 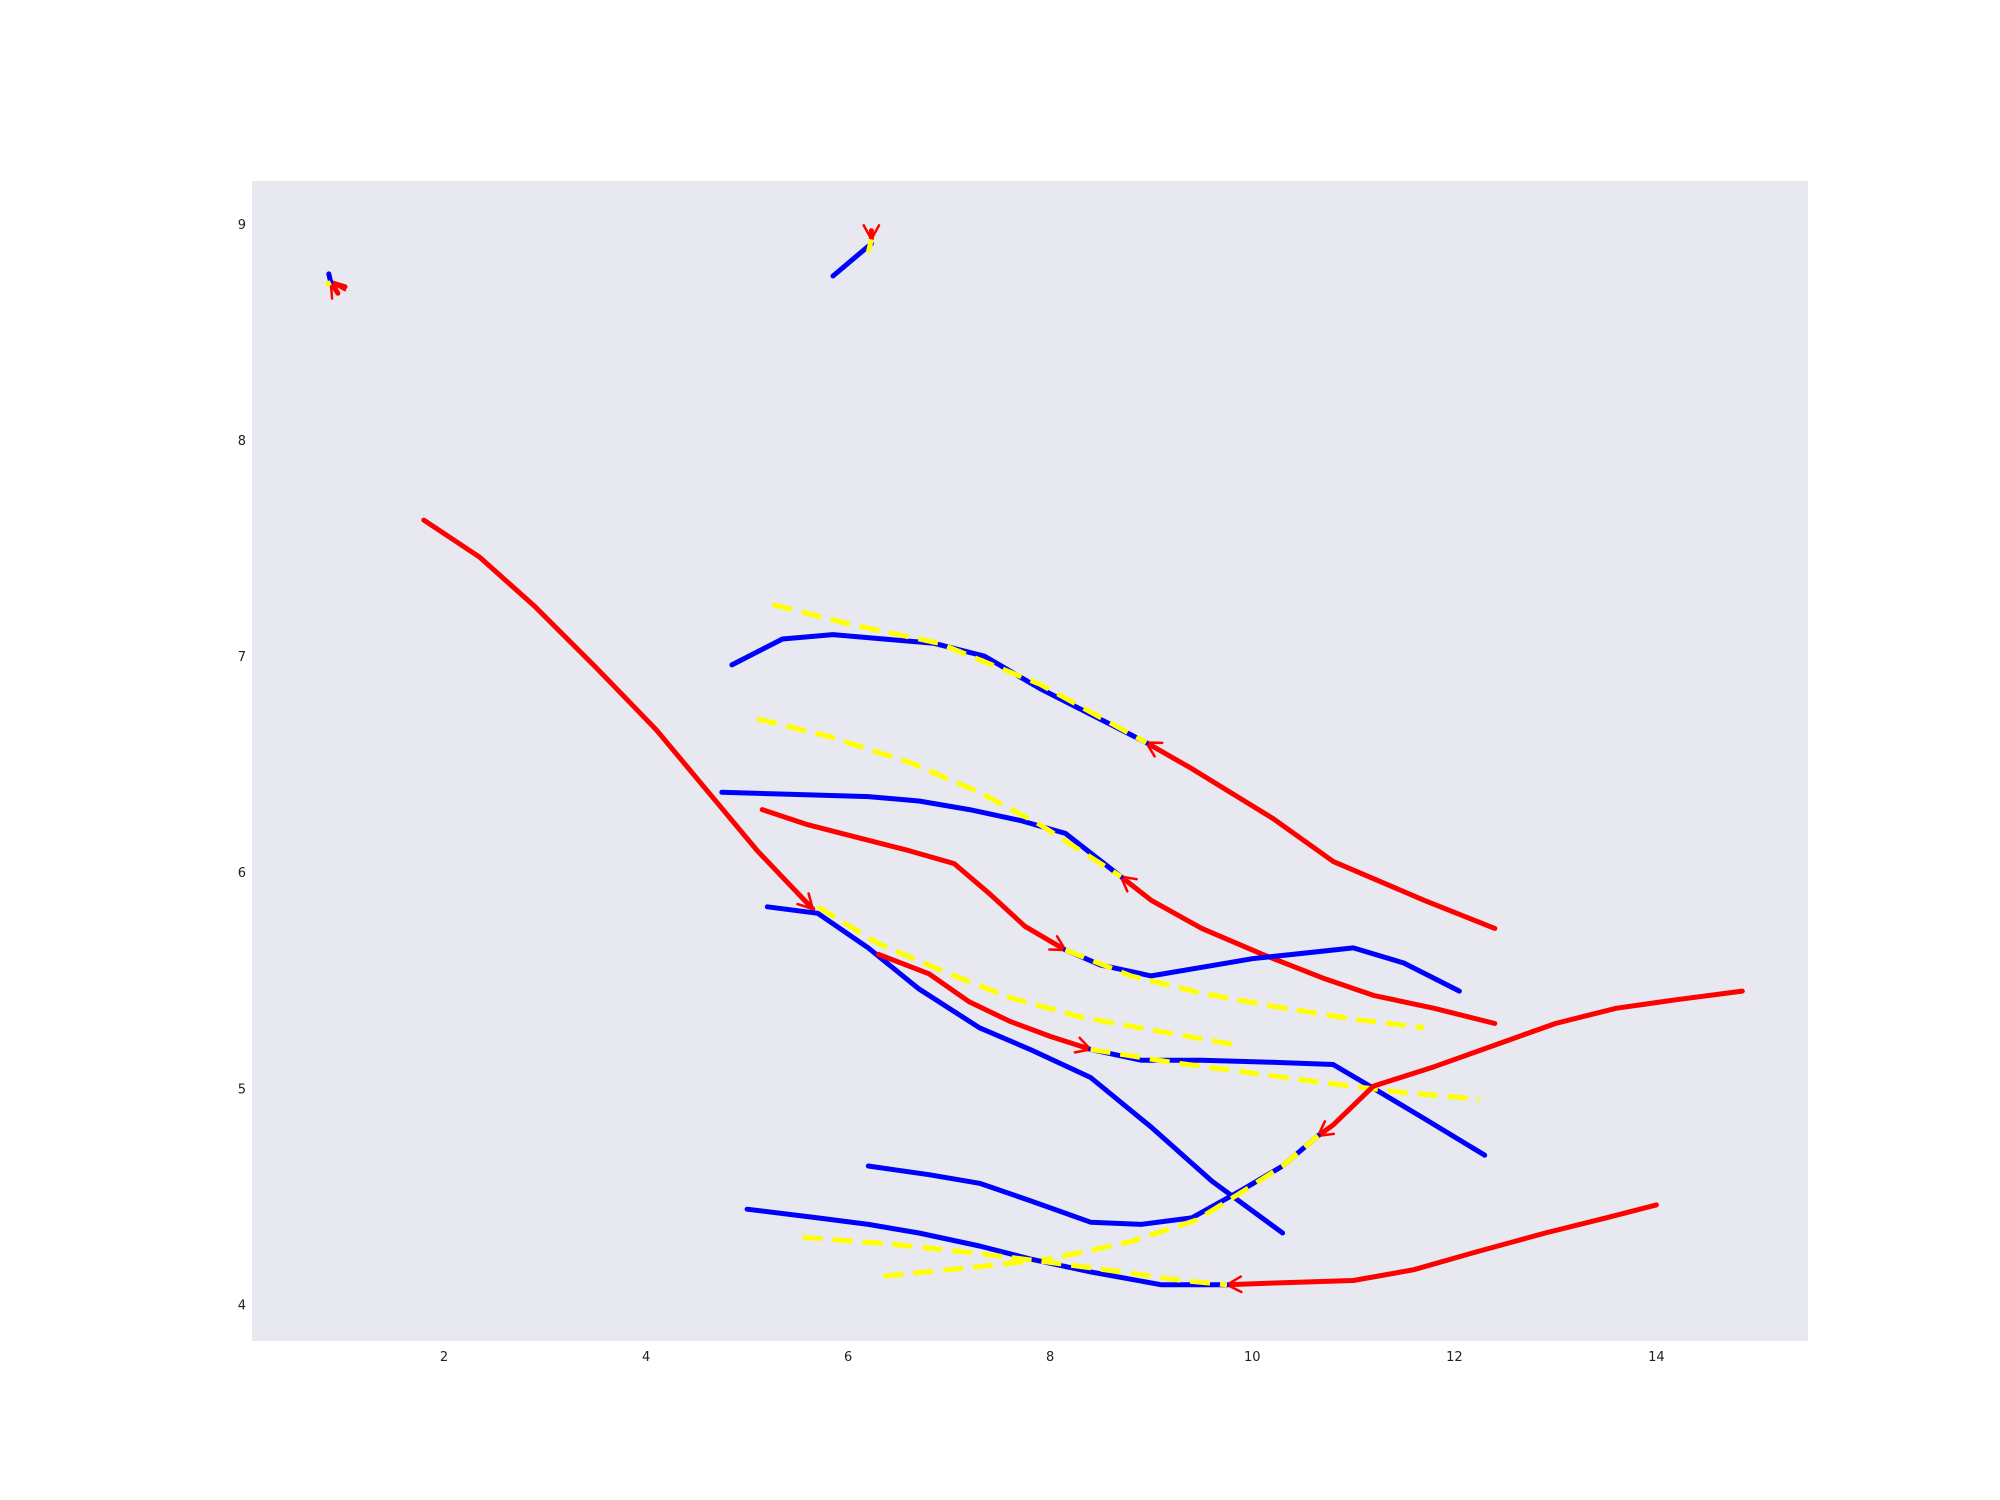 What do you see at coordinates (242, 1089) in the screenshot?
I see `y-tick-label: 5` at bounding box center [242, 1089].